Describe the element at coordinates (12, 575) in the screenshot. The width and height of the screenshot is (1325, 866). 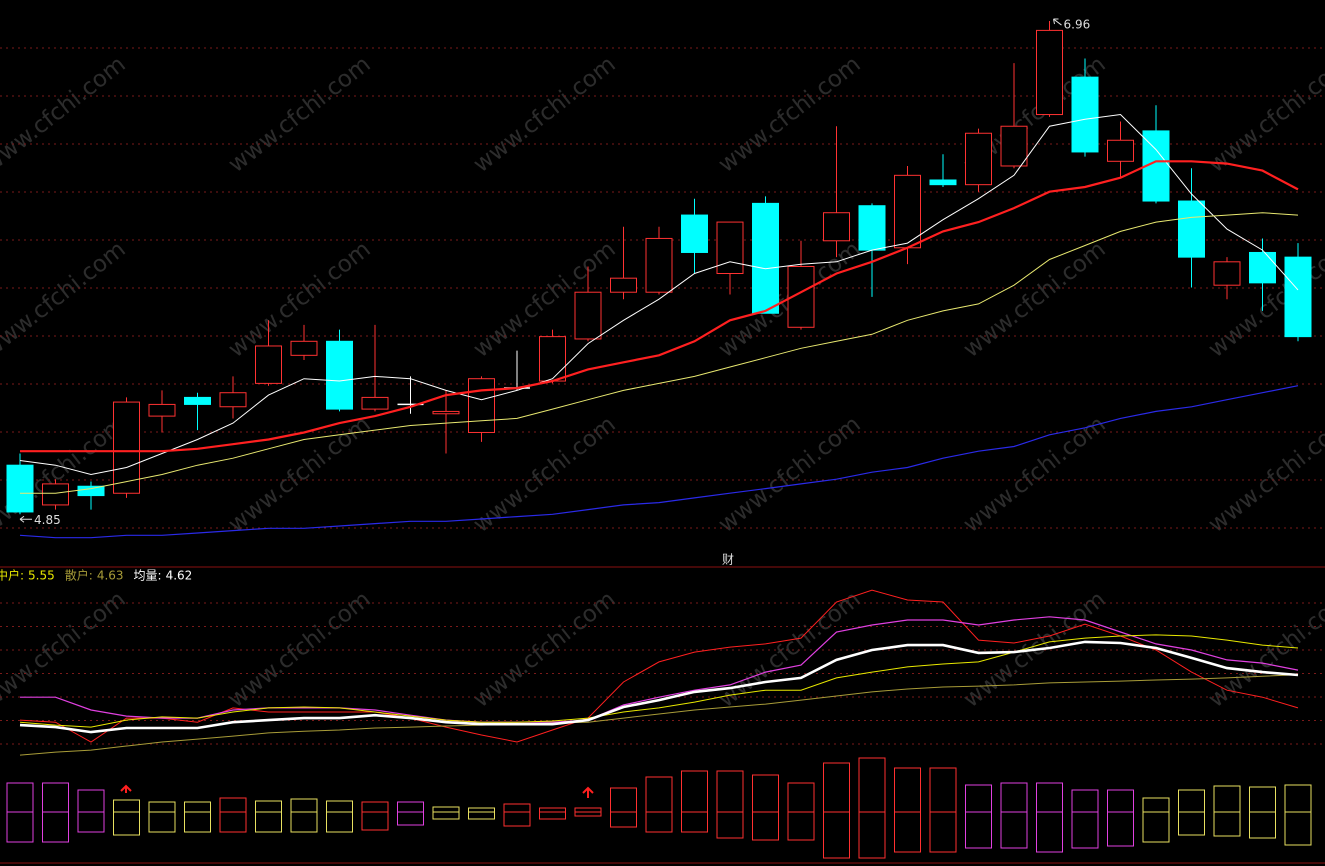
I see `legend-name: 中户:` at that location.